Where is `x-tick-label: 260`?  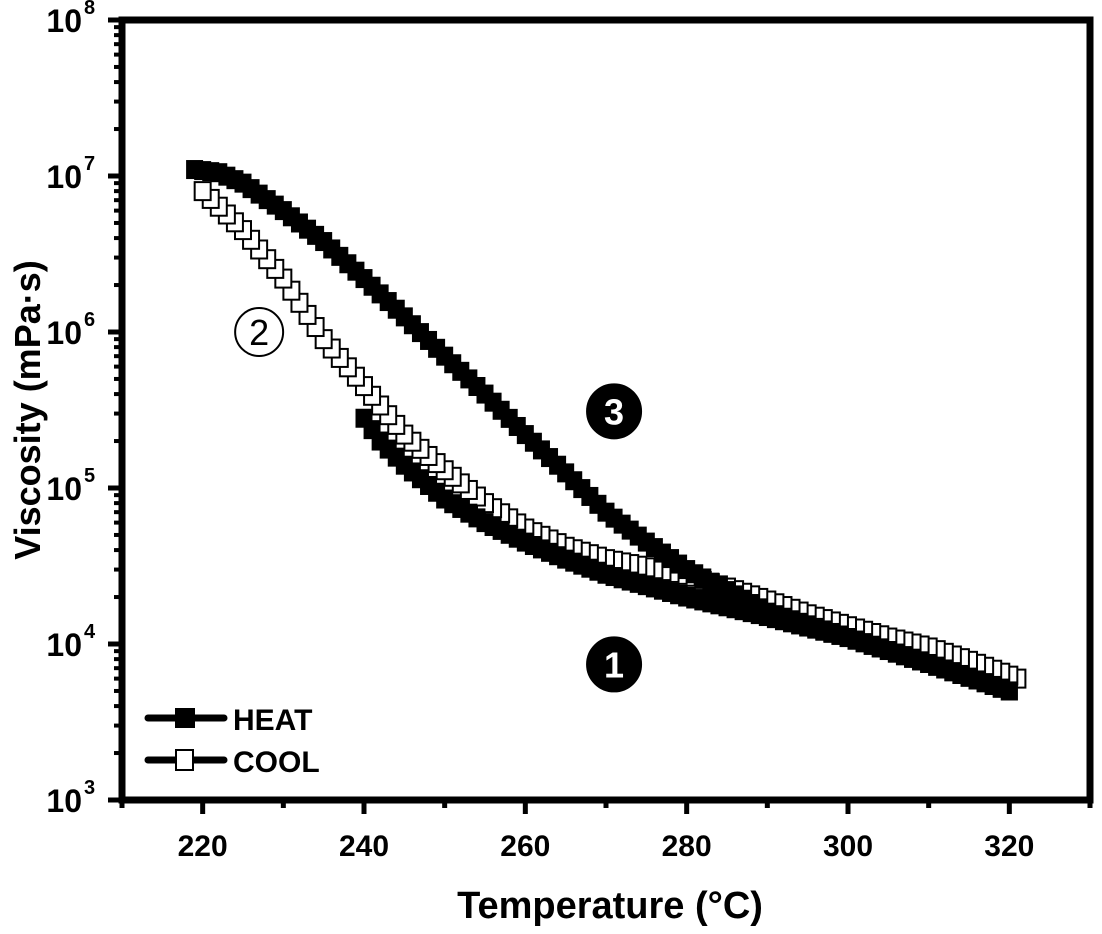
x-tick-label: 260 is located at coordinates (525, 846).